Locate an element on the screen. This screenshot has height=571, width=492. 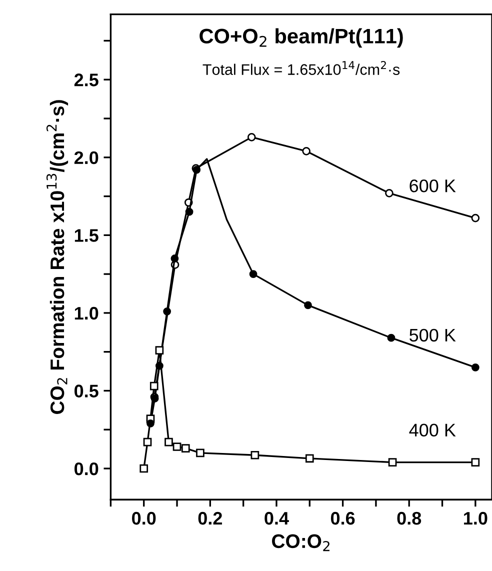
series-label: 400 K is located at coordinates (432, 430).